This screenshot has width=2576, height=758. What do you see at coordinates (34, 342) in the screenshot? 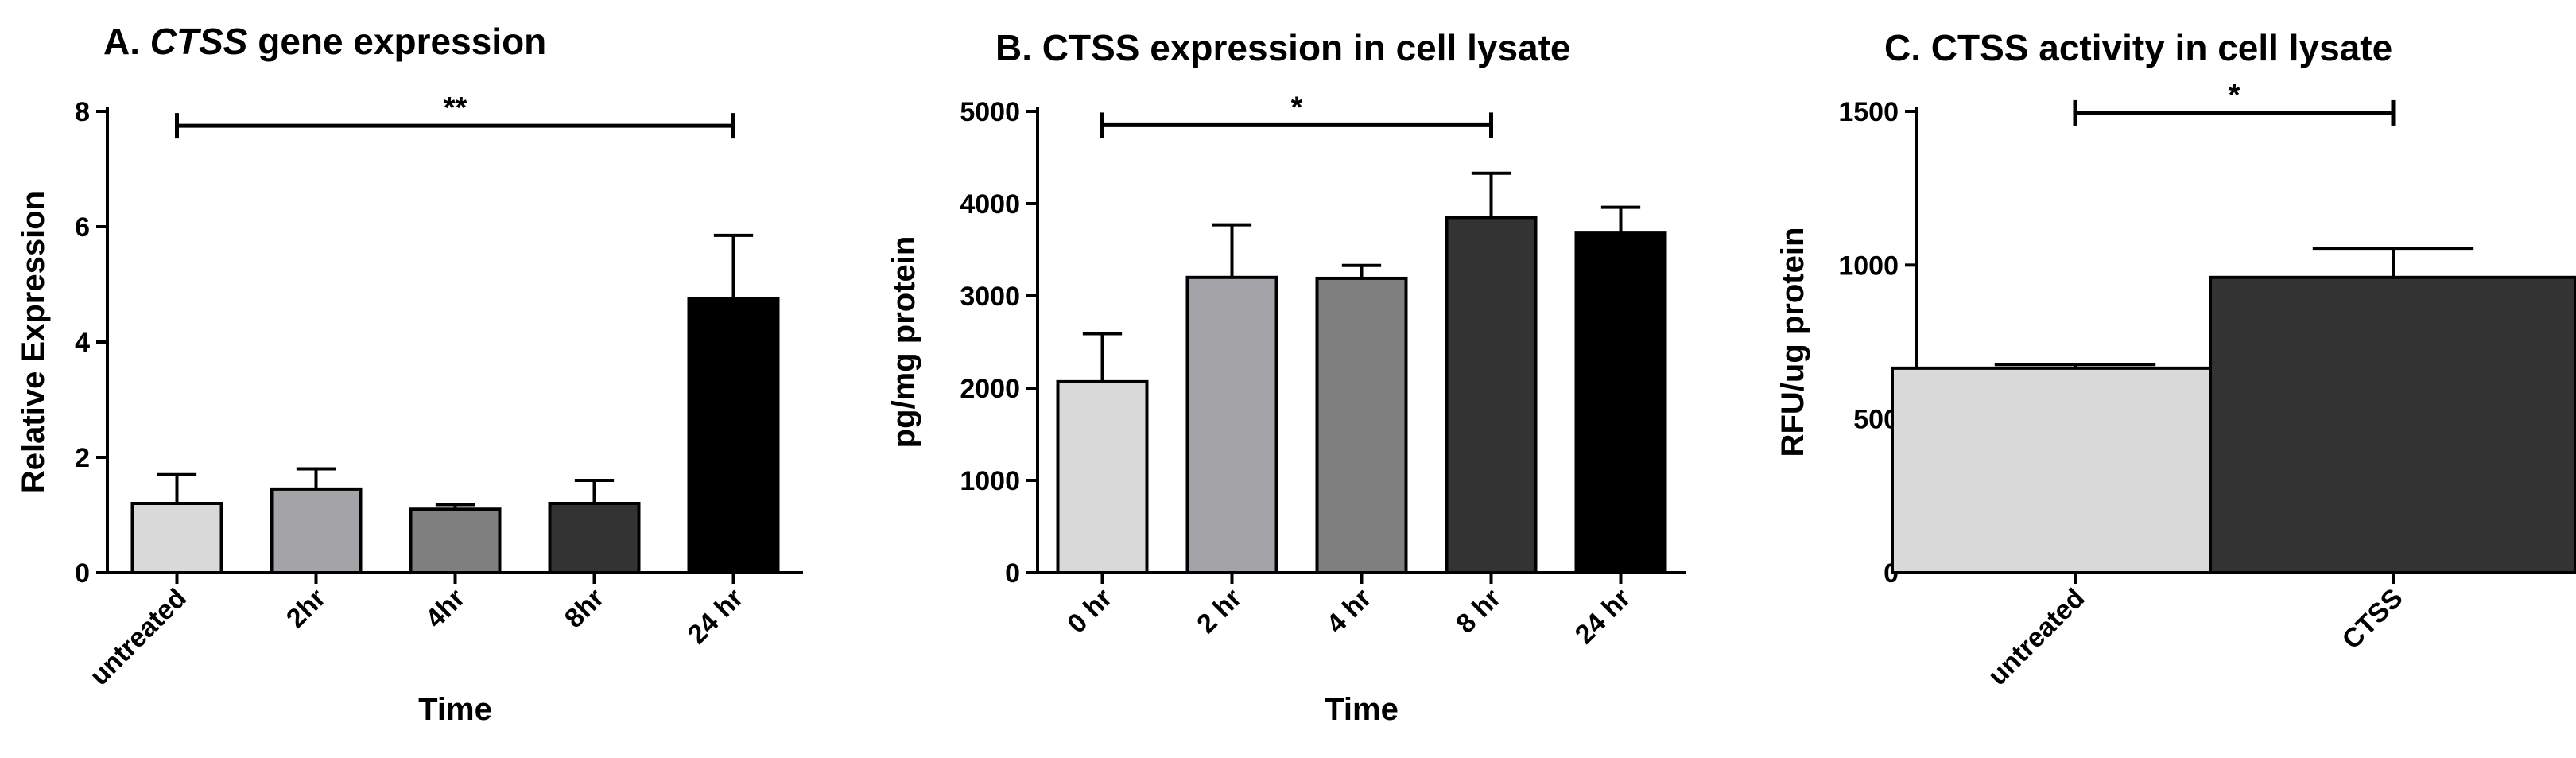
I see `y-axis-label: Relative Expression` at bounding box center [34, 342].